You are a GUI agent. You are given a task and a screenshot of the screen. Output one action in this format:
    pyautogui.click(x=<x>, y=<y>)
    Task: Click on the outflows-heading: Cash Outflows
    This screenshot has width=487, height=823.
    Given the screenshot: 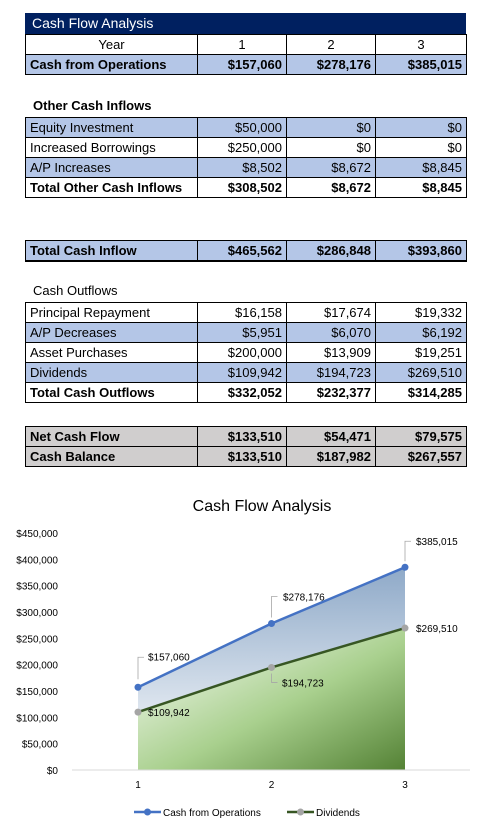 What is the action you would take?
    pyautogui.click(x=75, y=290)
    